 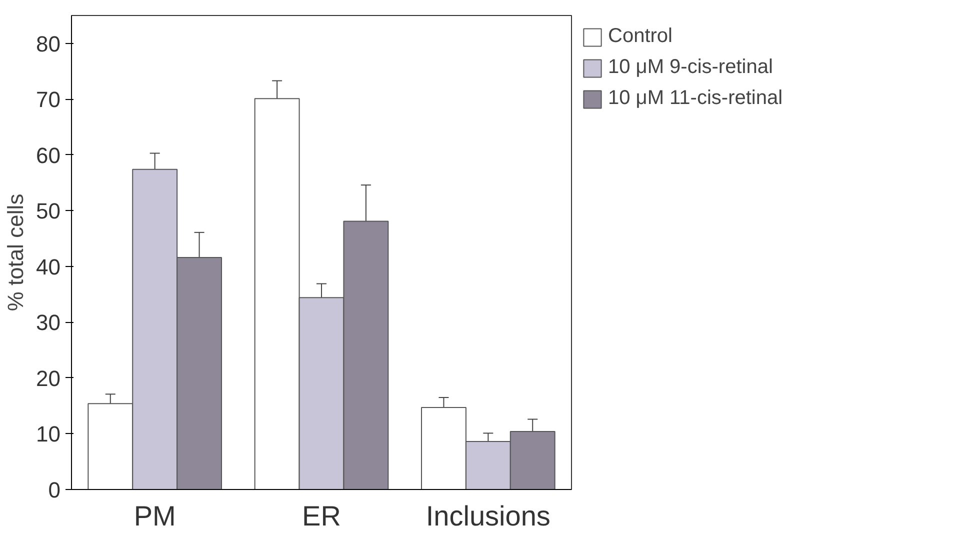 I want to click on y-tick-label: 60, so click(x=48, y=155).